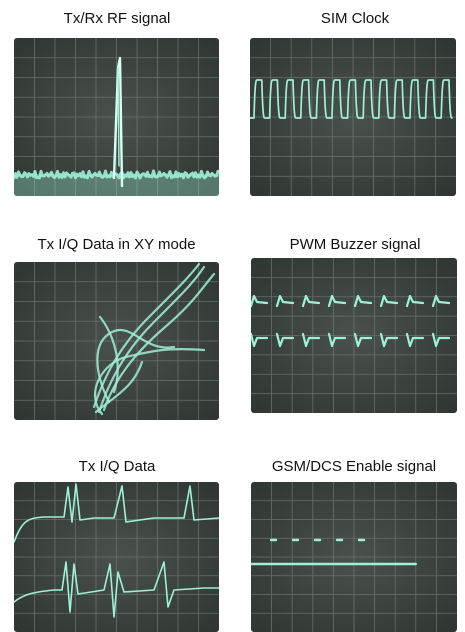  I want to click on iq-data-trace, so click(116, 557).